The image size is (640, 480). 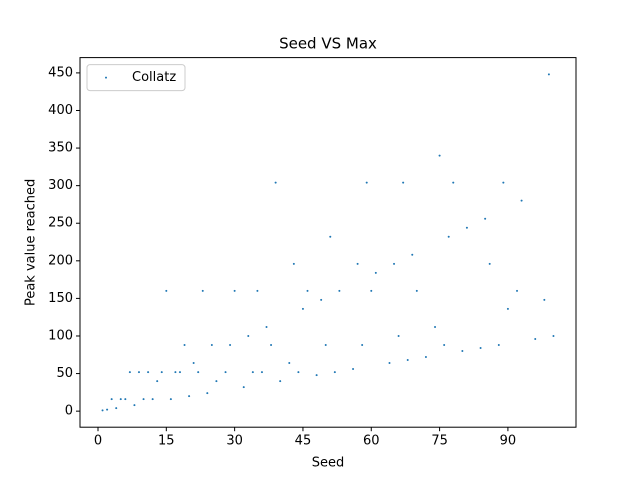 I want to click on y-tick-label: 250, so click(x=60, y=223).